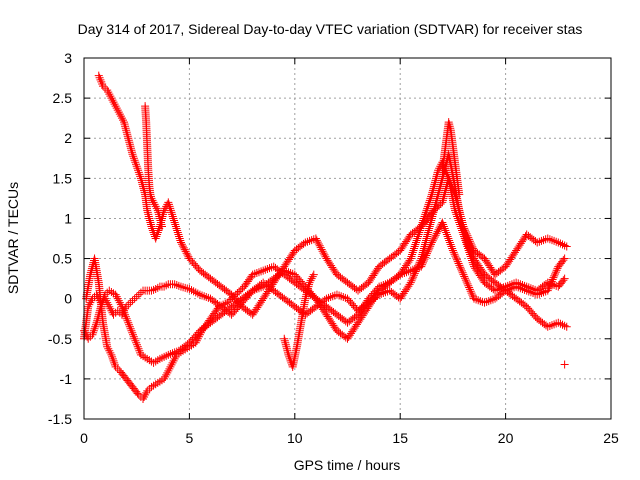 The image size is (640, 480). I want to click on y-tick-label: 1.5, so click(63, 178).